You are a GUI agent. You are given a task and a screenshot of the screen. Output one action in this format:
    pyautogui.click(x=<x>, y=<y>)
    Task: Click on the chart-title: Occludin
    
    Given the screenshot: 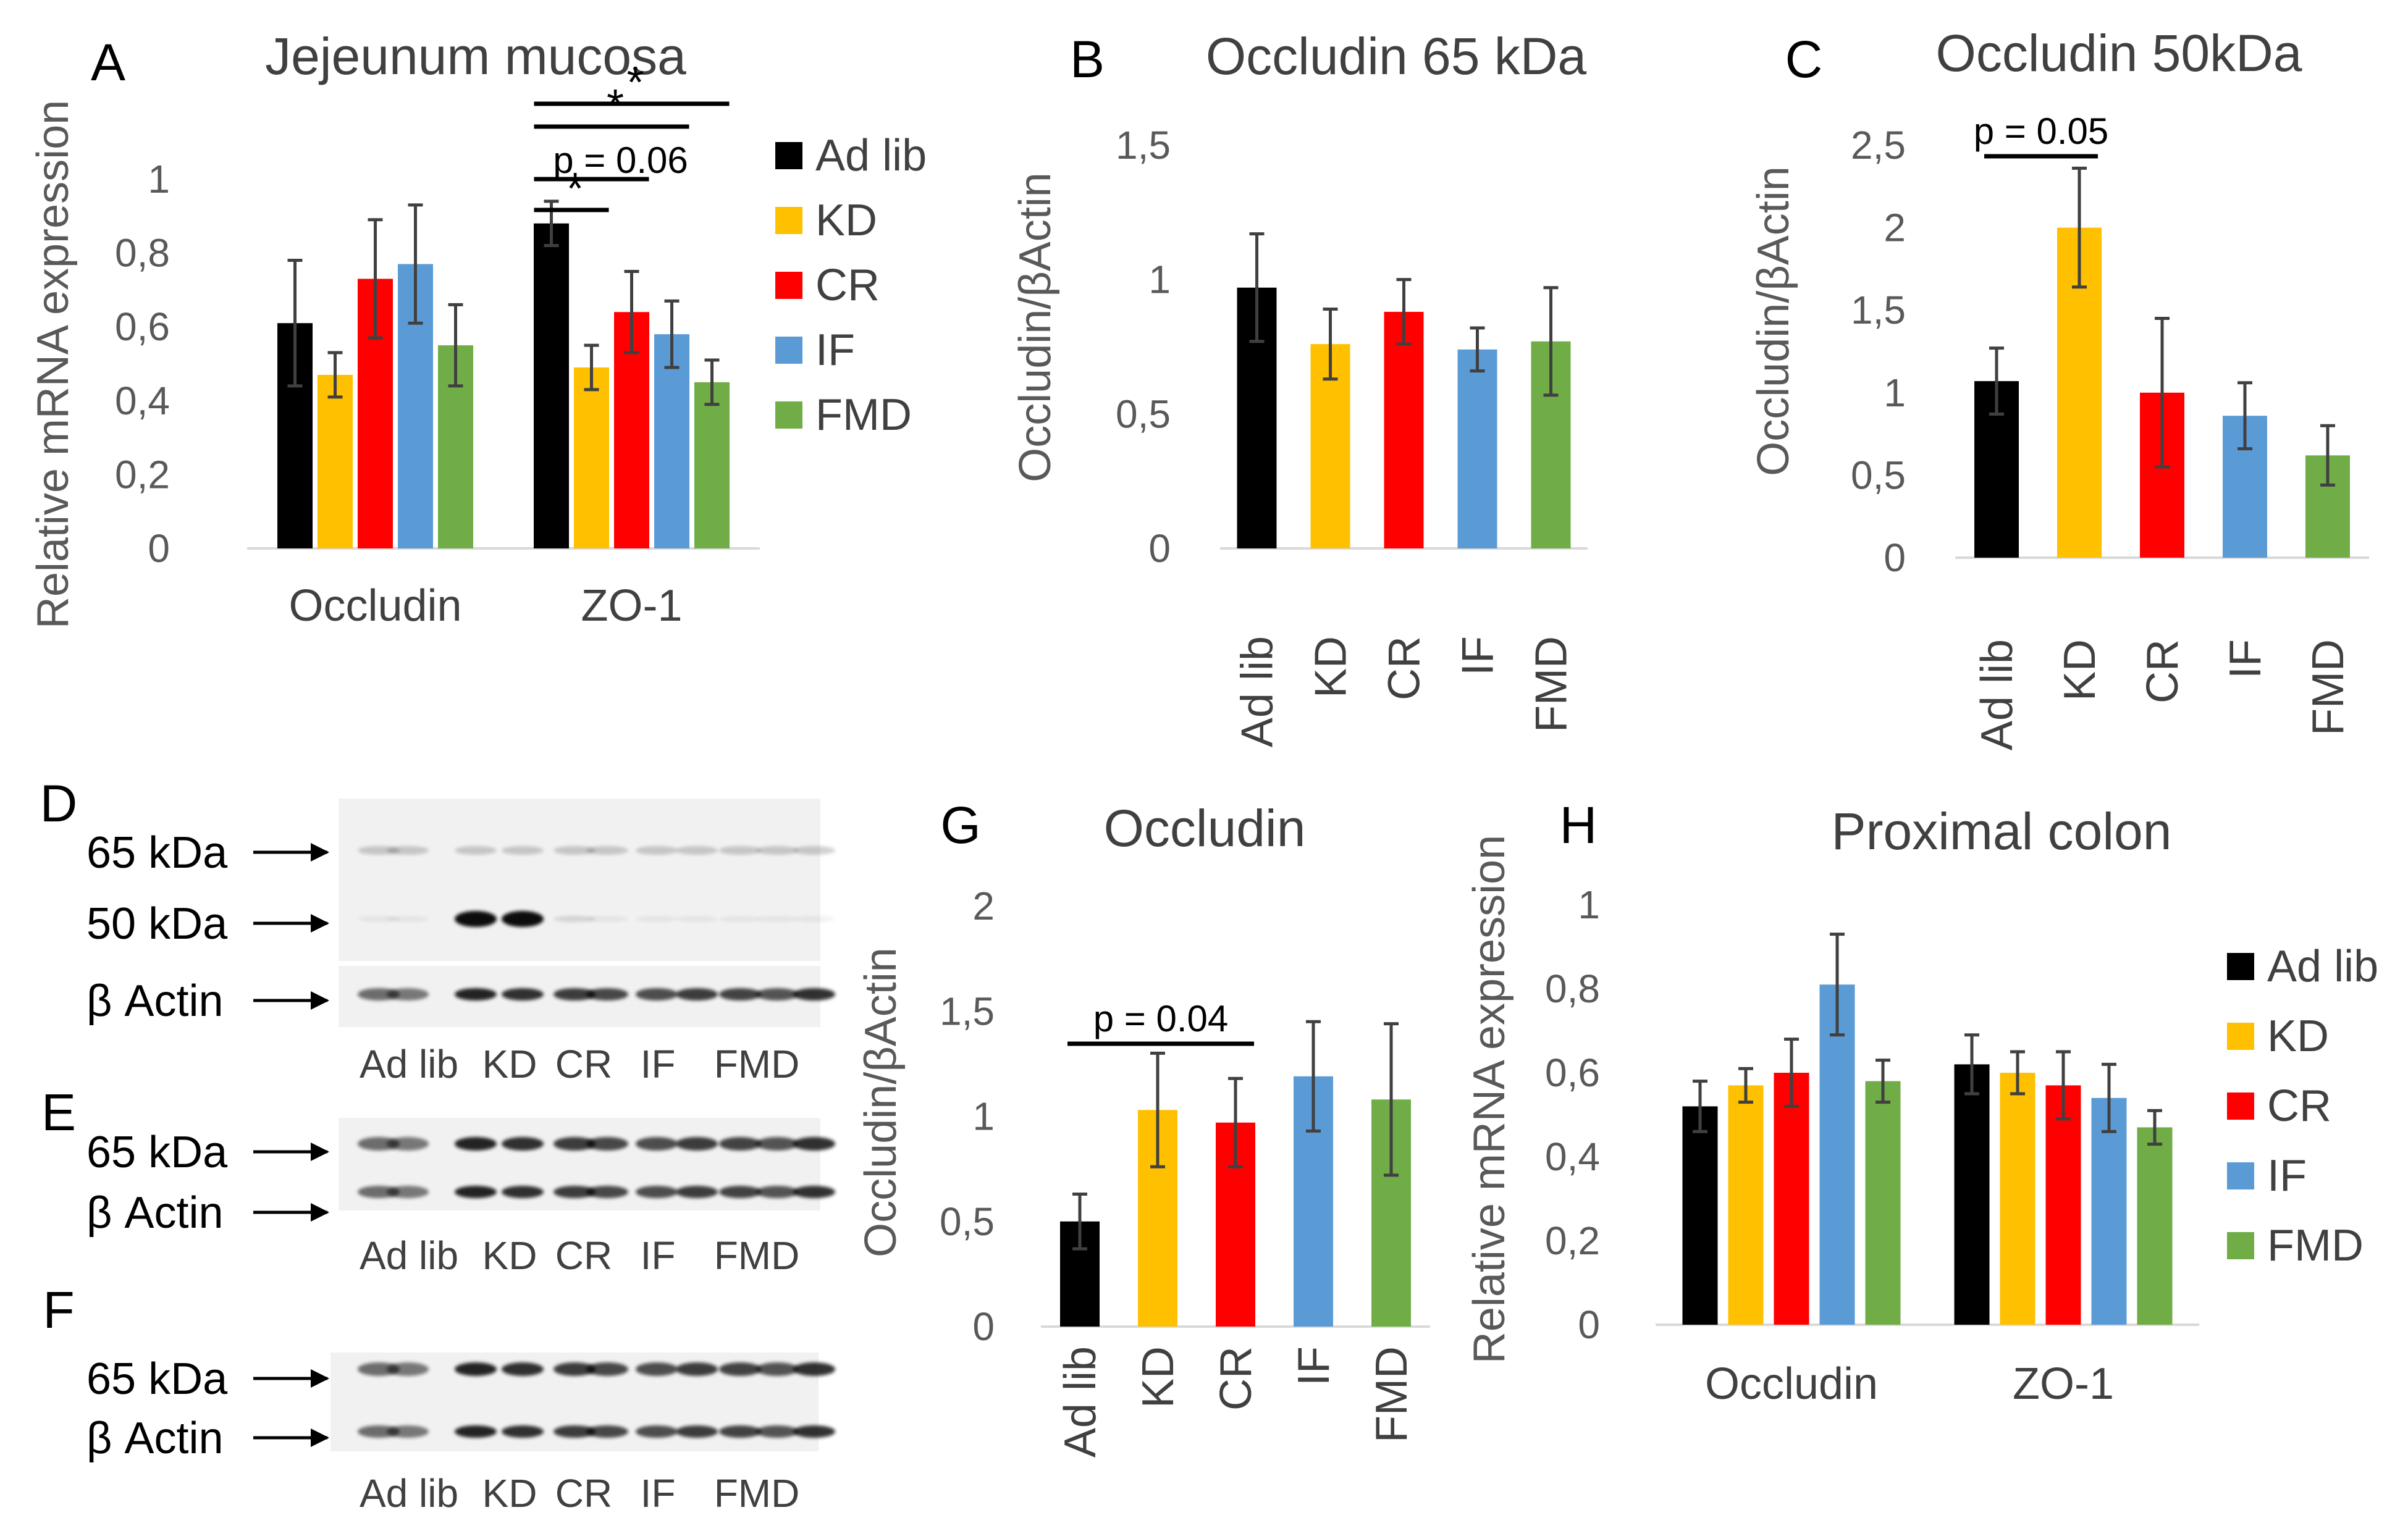 What is the action you would take?
    pyautogui.click(x=1205, y=828)
    